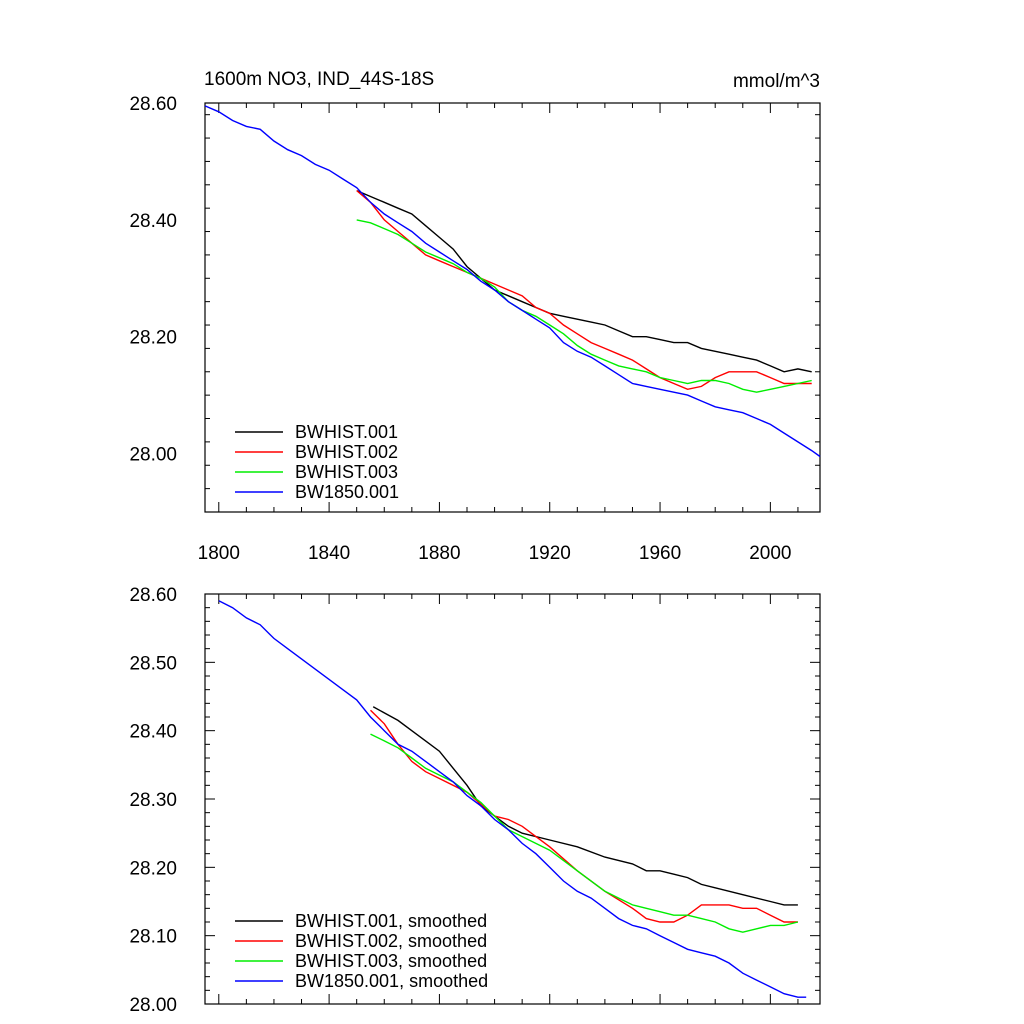 The image size is (1024, 1024). I want to click on x-tick-label: 1960, so click(660, 553).